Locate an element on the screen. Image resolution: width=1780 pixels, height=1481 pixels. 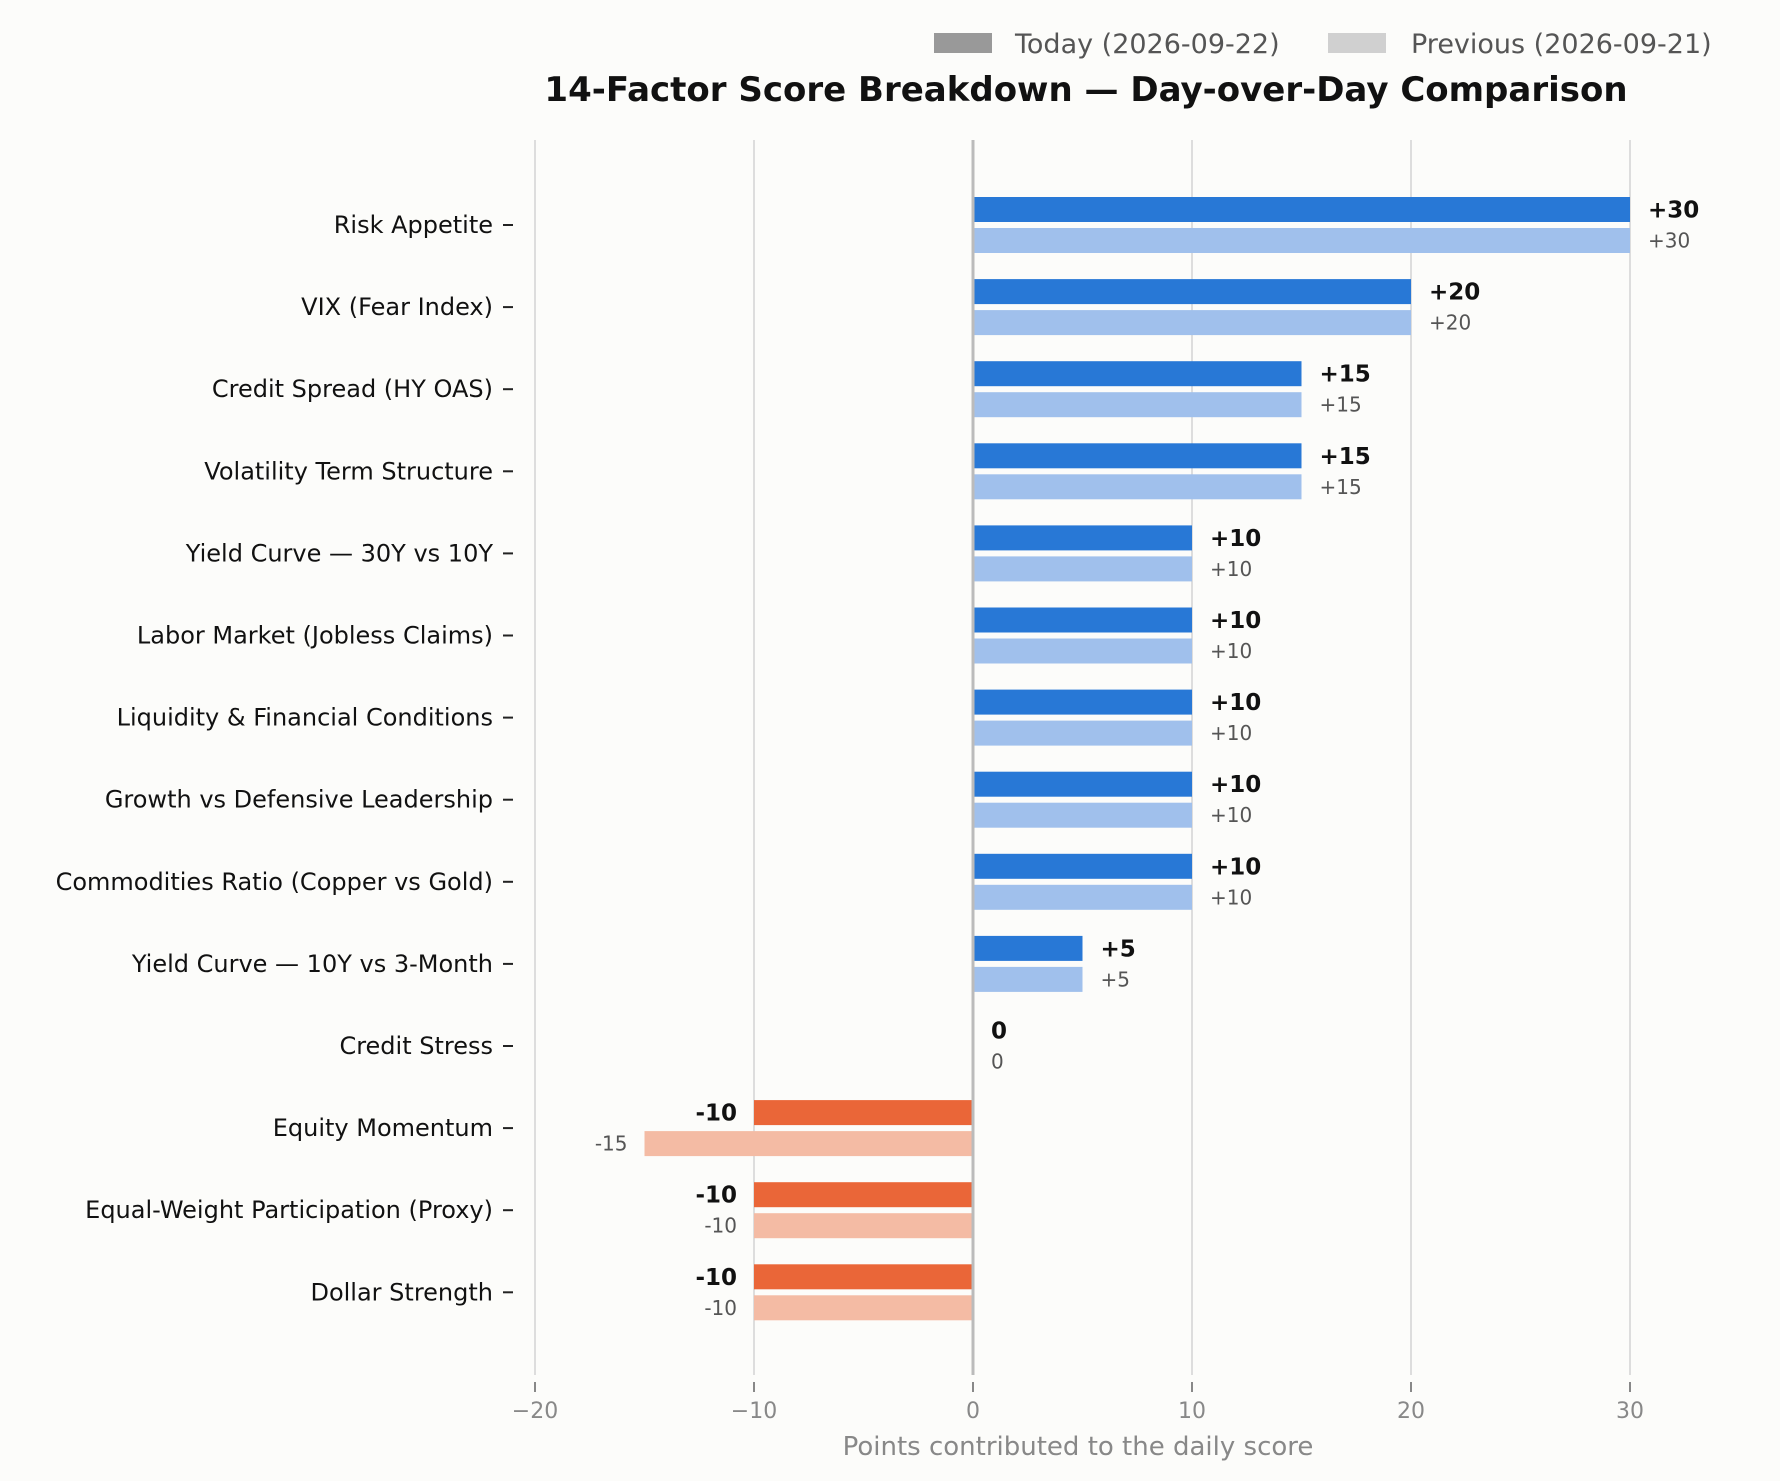
category-label: Credit Stress is located at coordinates (416, 1046).